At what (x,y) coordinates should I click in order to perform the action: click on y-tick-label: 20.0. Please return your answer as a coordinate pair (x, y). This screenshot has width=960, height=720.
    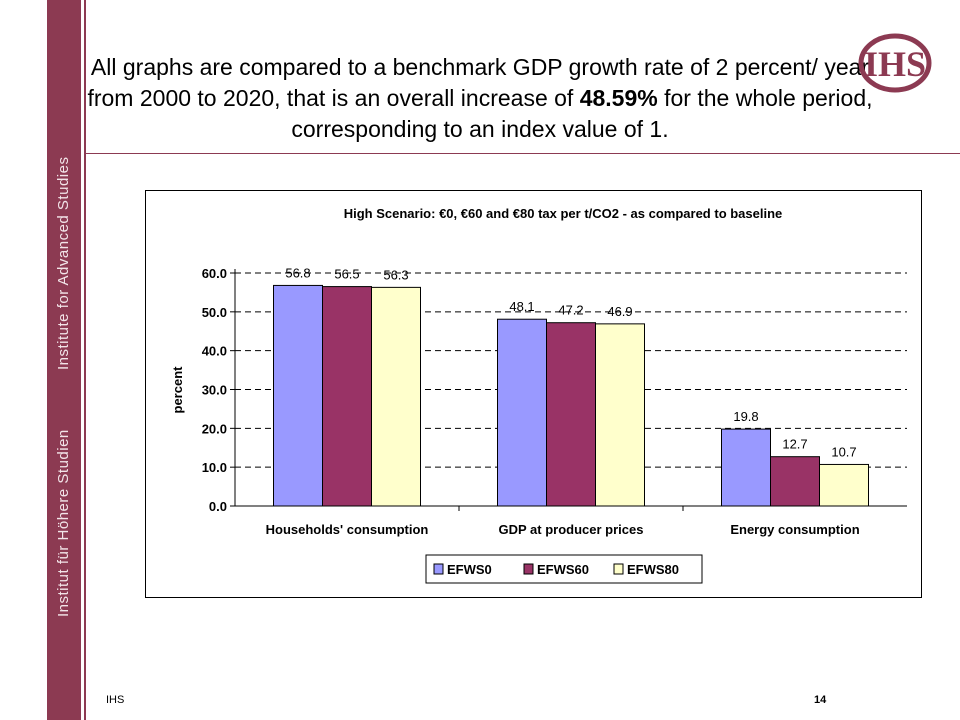
    Looking at the image, I should click on (214, 428).